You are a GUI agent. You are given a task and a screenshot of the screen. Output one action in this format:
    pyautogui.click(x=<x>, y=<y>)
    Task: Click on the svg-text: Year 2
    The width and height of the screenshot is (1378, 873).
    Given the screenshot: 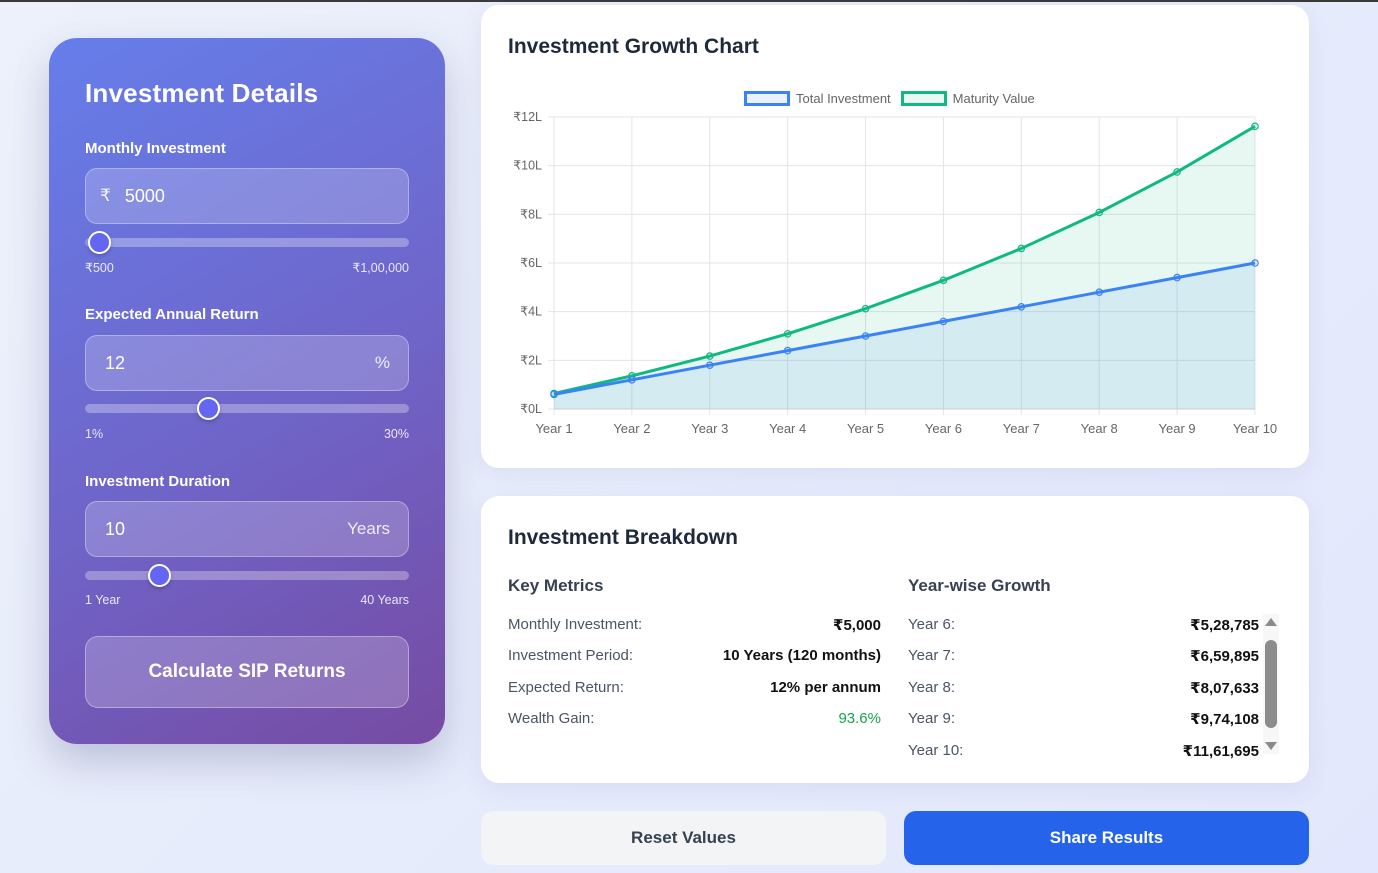 What is the action you would take?
    pyautogui.click(x=631, y=428)
    